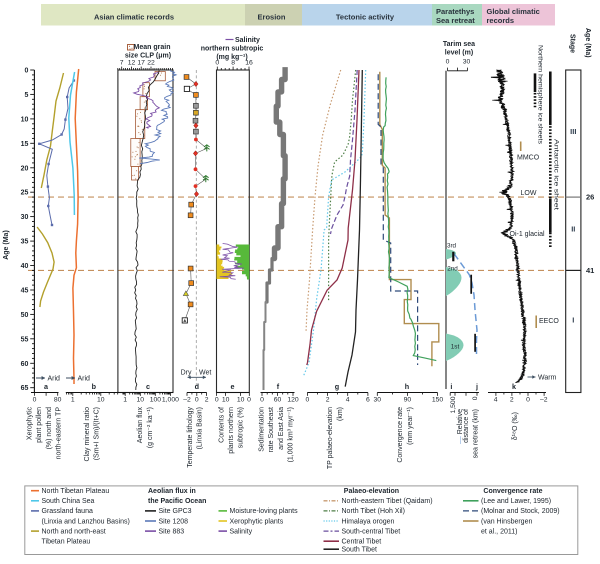 The image size is (600, 564). What do you see at coordinates (148, 386) in the screenshot?
I see `svg-text: c` at bounding box center [148, 386].